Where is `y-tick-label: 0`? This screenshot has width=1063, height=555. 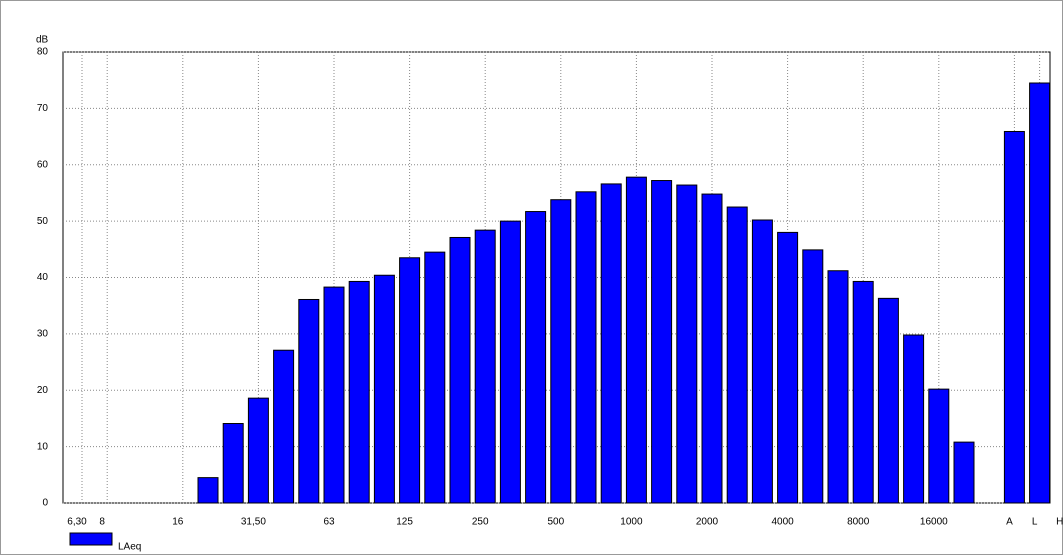
y-tick-label: 0 is located at coordinates (45, 503).